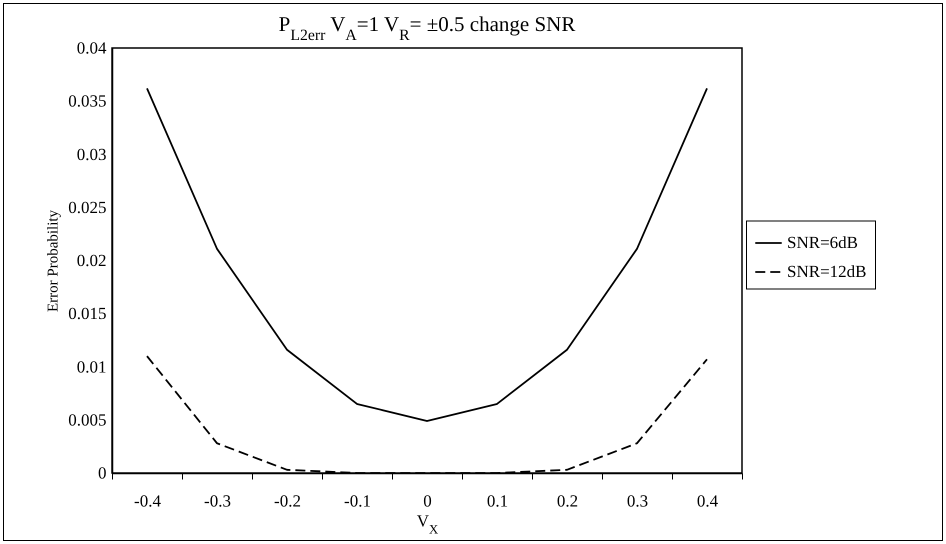 The height and width of the screenshot is (544, 946). What do you see at coordinates (637, 501) in the screenshot?
I see `x-tick-label: 0.3` at bounding box center [637, 501].